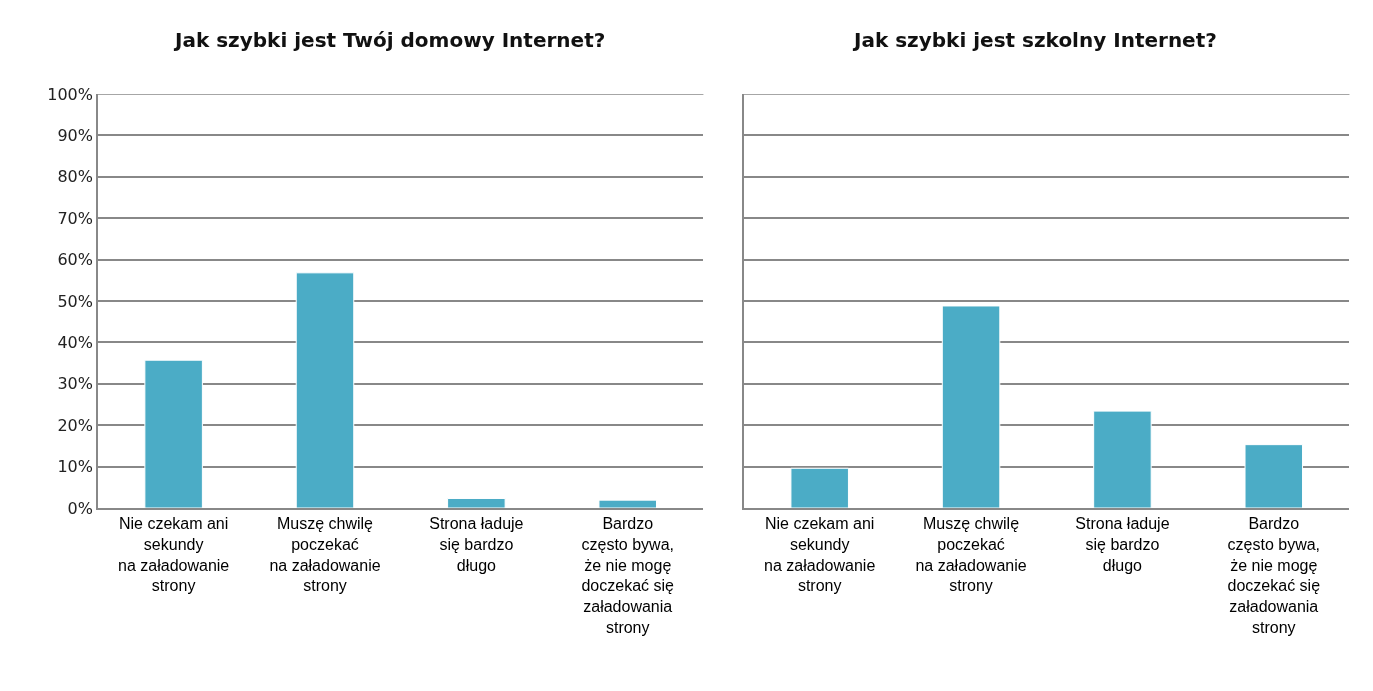 This screenshot has height=691, width=1373. Describe the element at coordinates (75, 301) in the screenshot. I see `y-tick-label: 50%` at that location.